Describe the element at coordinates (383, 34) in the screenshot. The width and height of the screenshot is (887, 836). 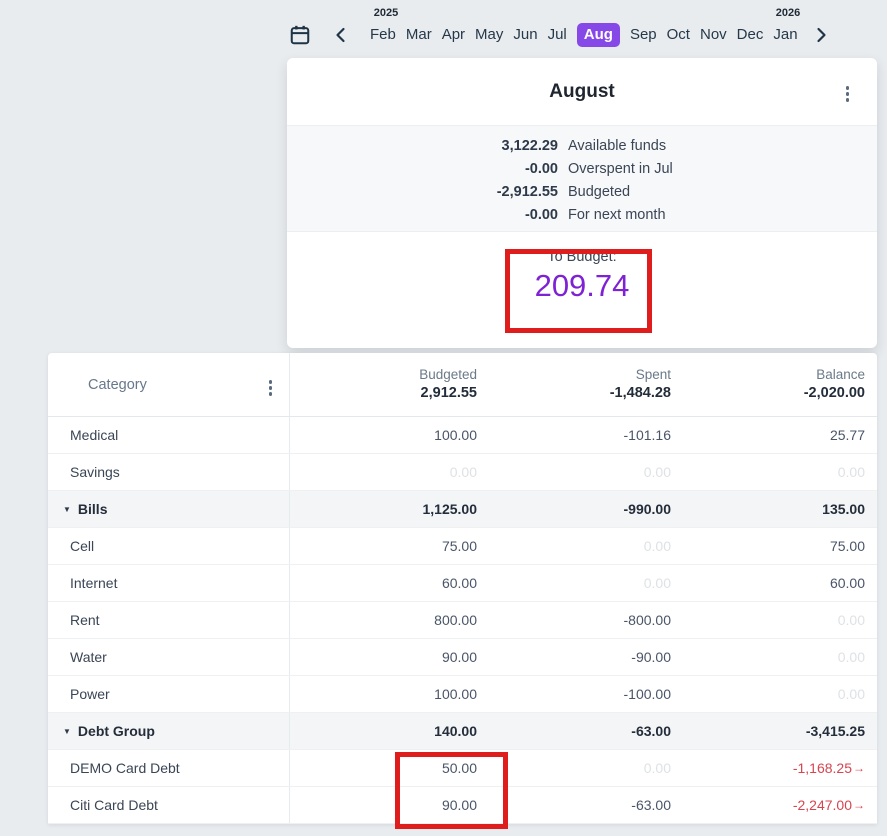
I see `month-feb: Feb` at that location.